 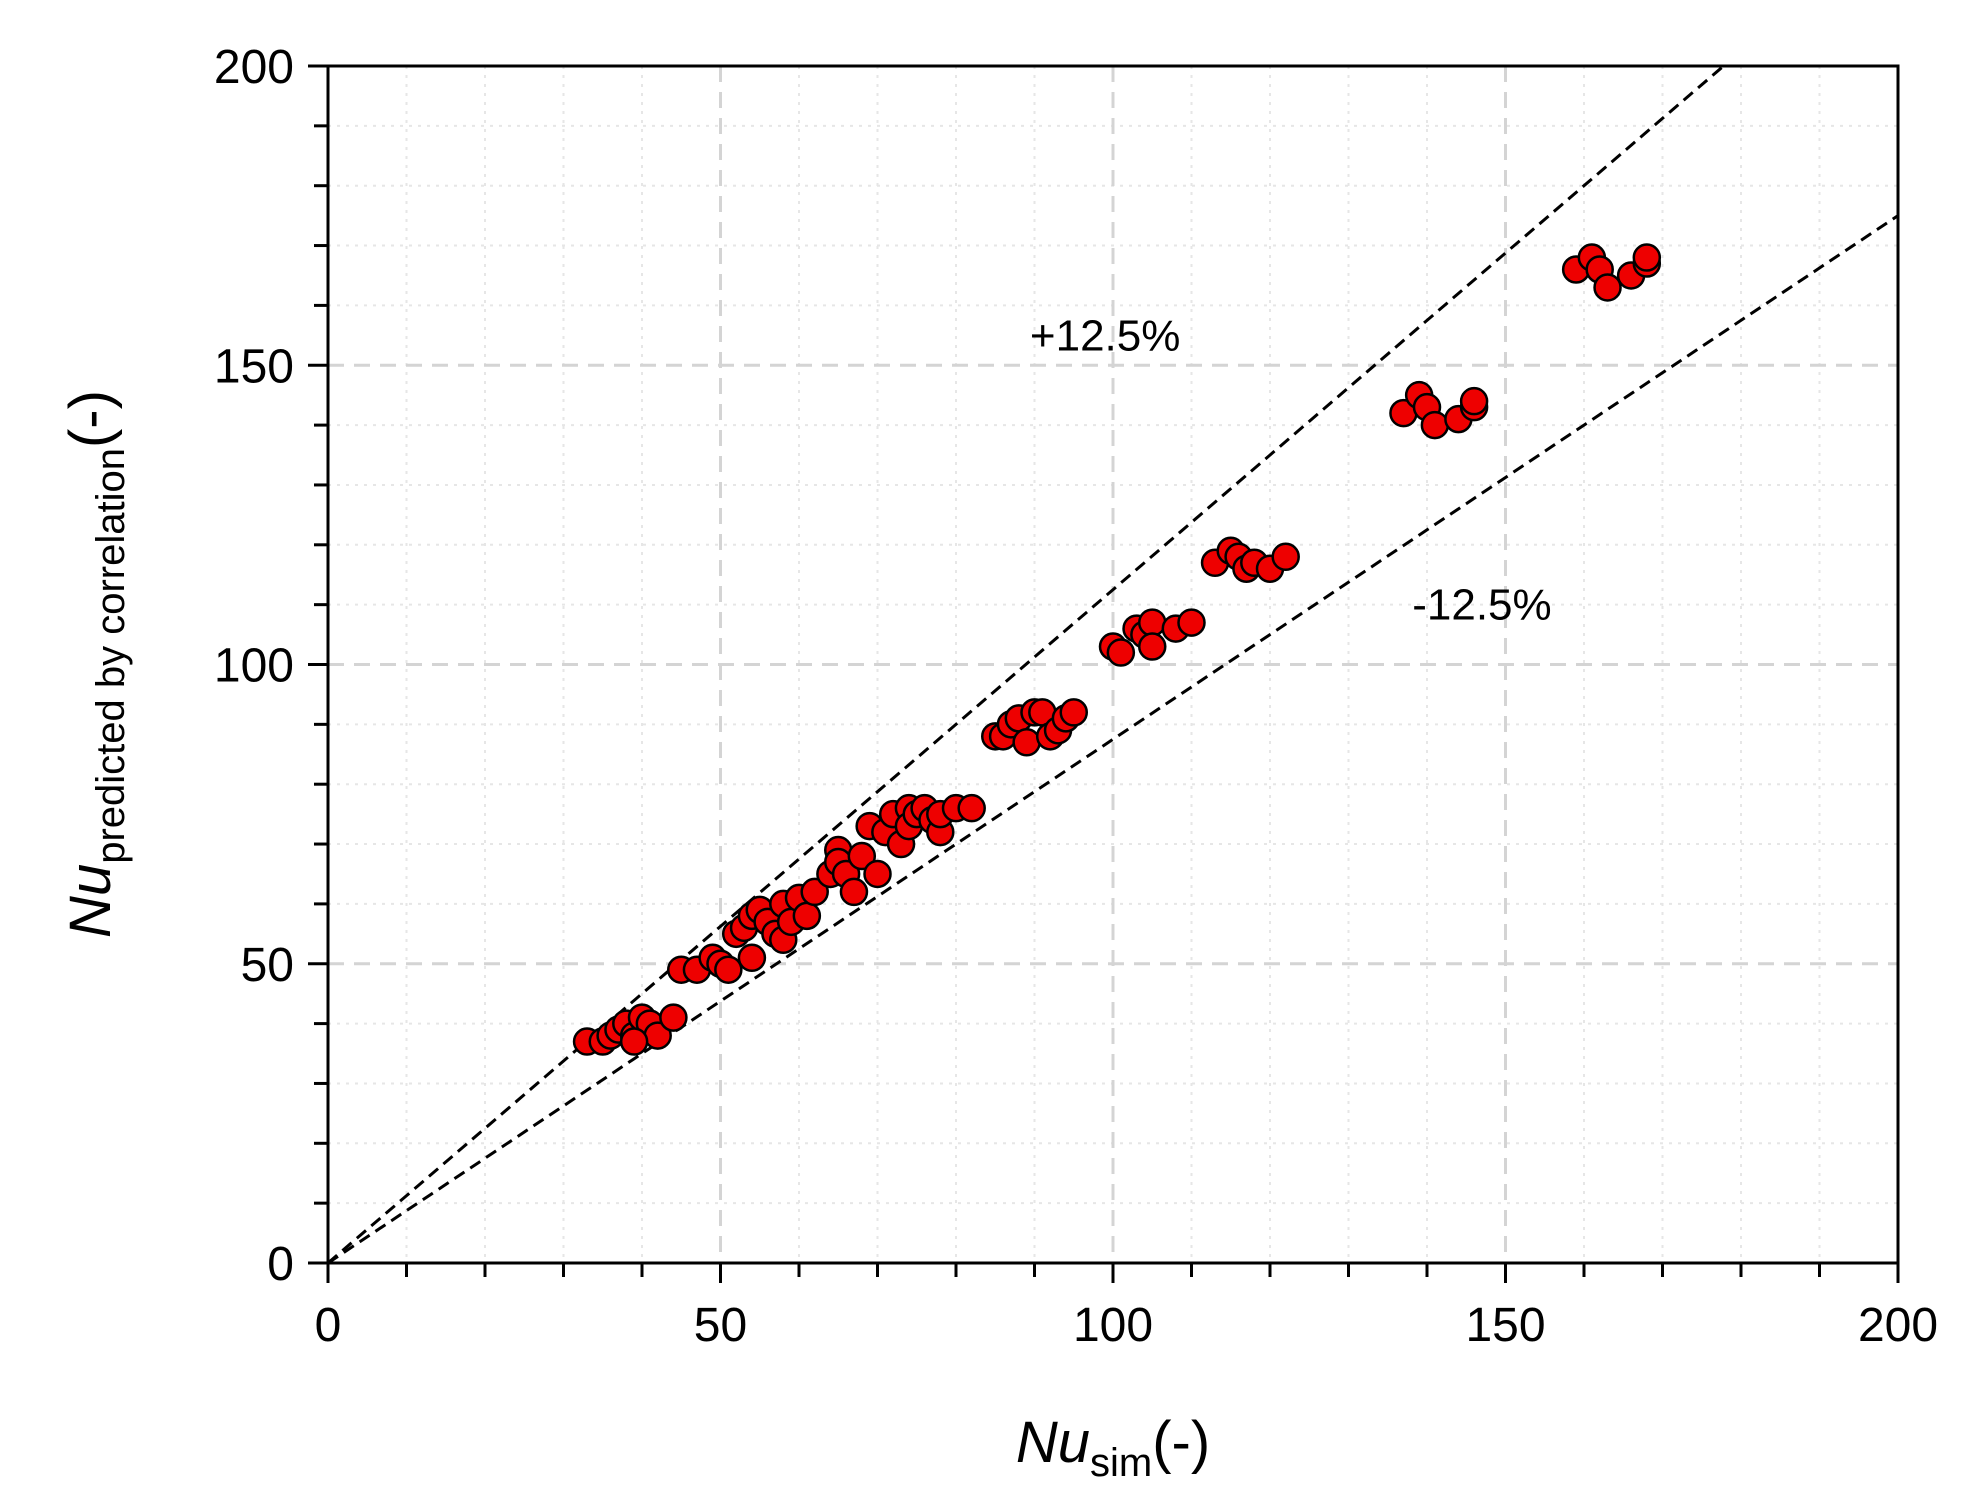 I want to click on y-axis-title-unit: (-), so click(x=90, y=419).